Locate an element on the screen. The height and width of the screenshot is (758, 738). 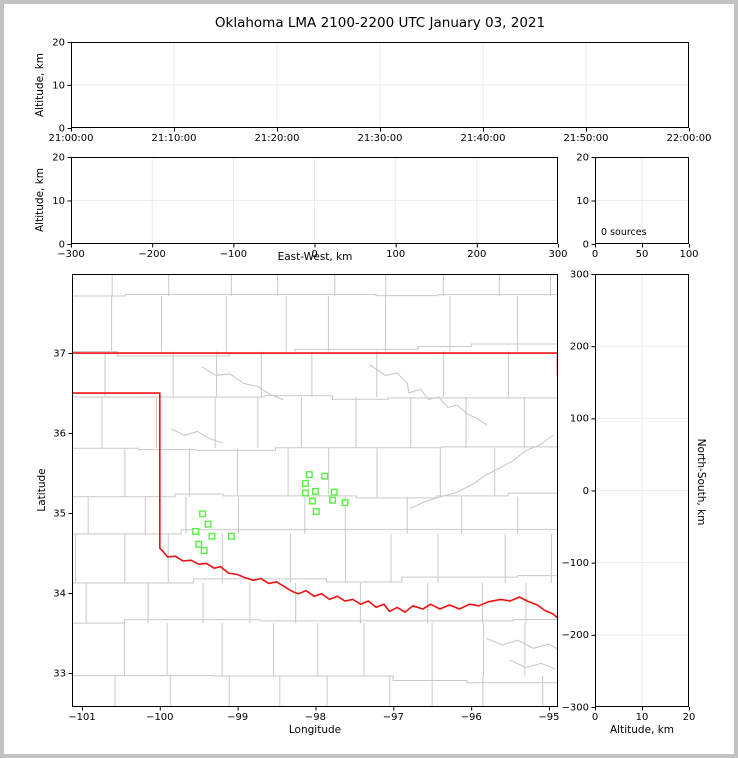
ns_height-panel is located at coordinates (642, 490).